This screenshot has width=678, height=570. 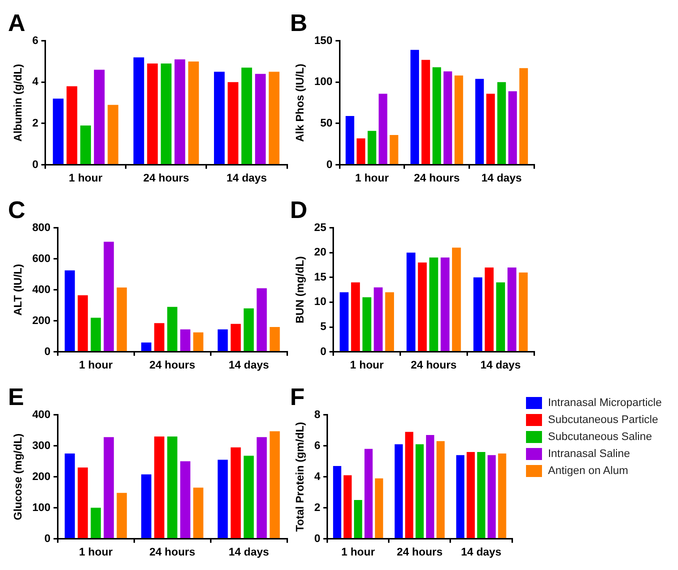 What do you see at coordinates (323, 40) in the screenshot?
I see `y-tick-label: 150` at bounding box center [323, 40].